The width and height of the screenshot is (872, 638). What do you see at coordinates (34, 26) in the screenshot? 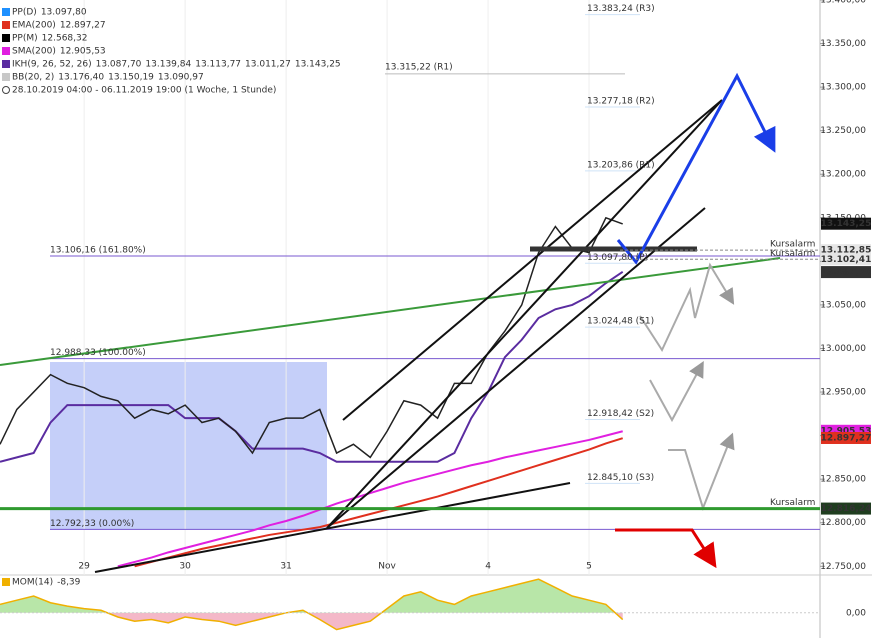
I see `legend-name: EMA(200)` at bounding box center [34, 26].